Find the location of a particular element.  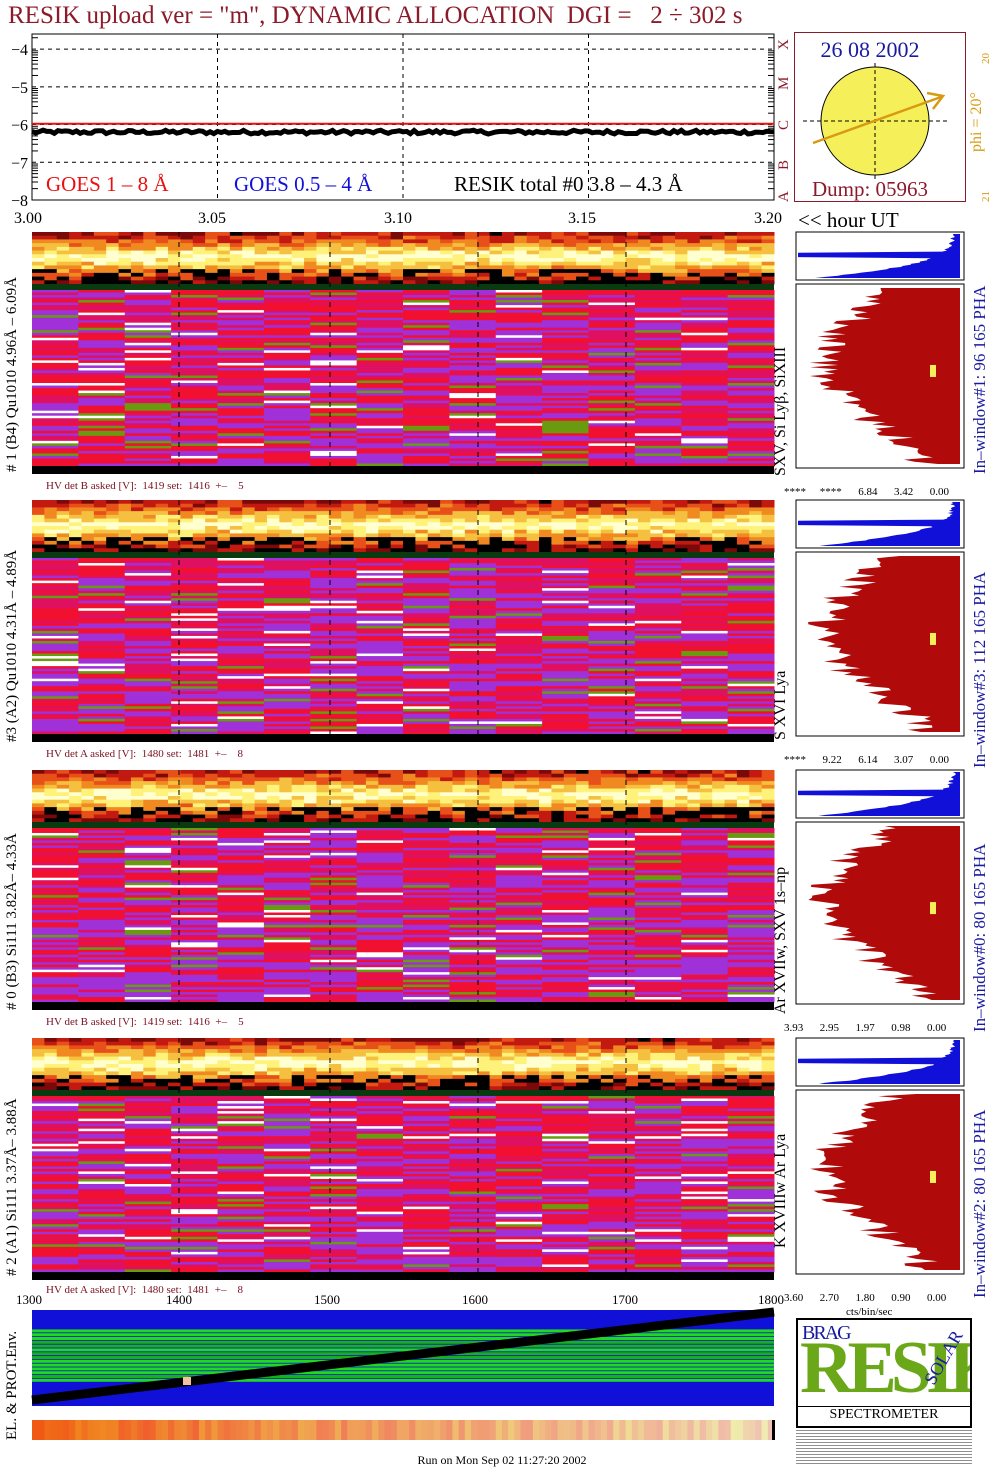

sun-panel: 26 08 2002 Dump: 05963 is located at coordinates (880, 117).